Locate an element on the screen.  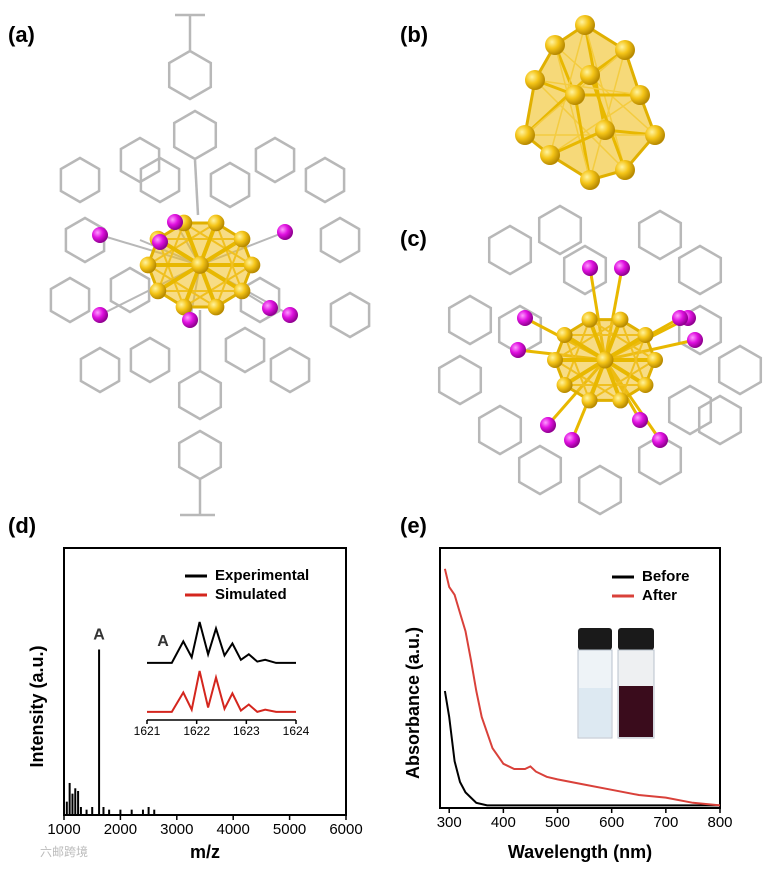
panel-label: (a) is located at coordinates (21, 34).